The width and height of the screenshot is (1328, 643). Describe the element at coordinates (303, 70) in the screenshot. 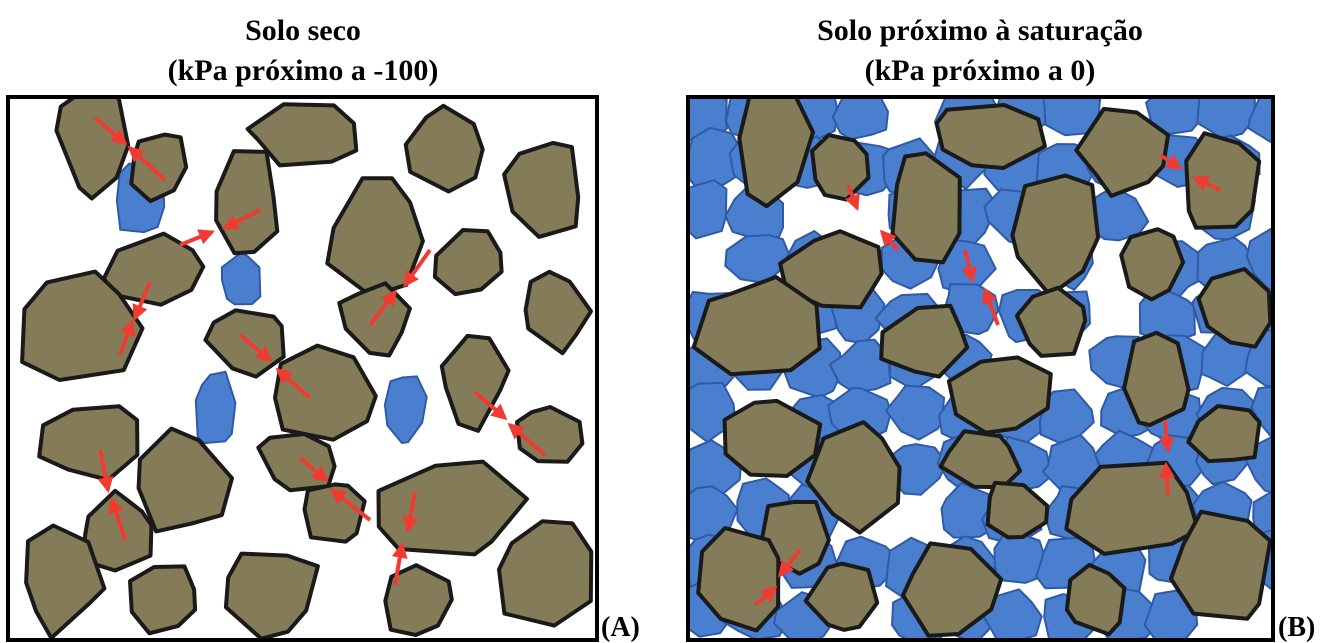

I see `panel-subtitle: (kPa próximo a -100)` at that location.